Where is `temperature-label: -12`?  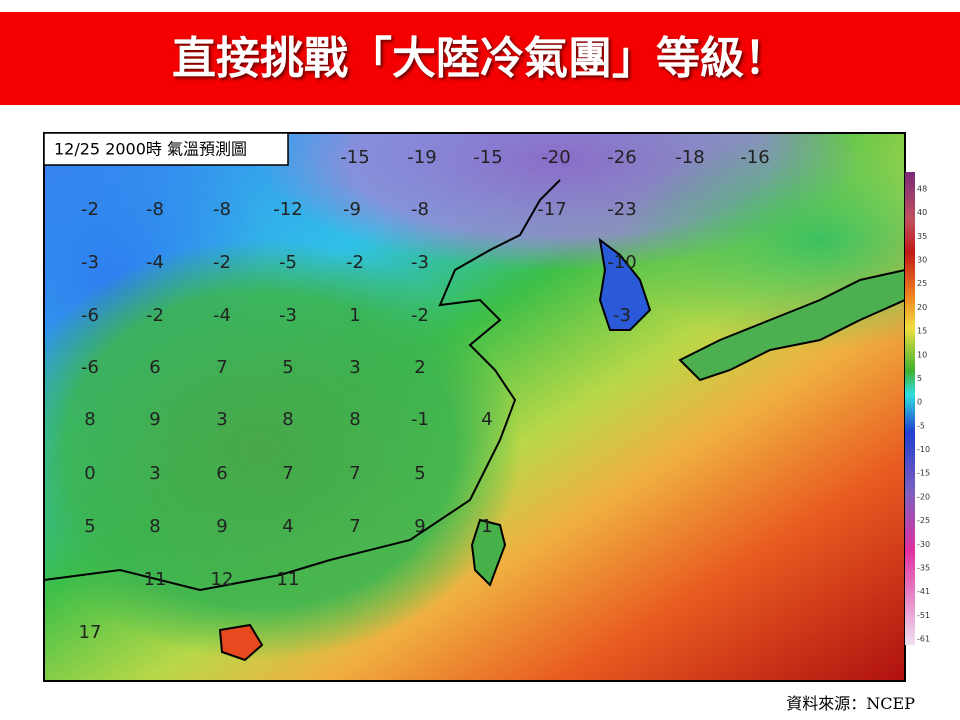 temperature-label: -12 is located at coordinates (287, 209).